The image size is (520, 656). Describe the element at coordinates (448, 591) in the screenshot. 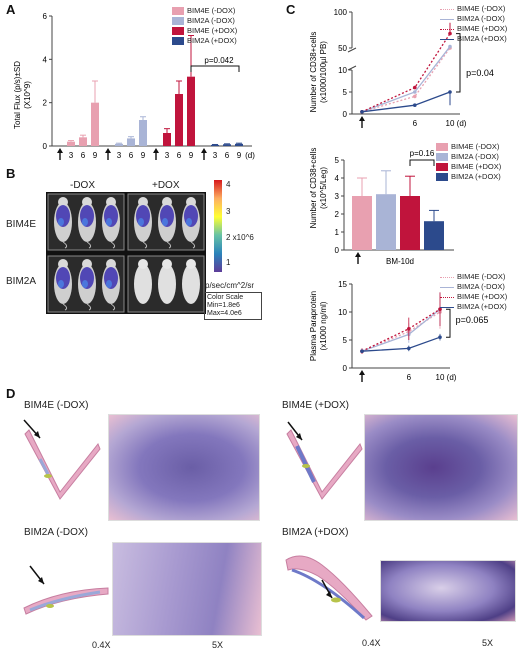

I see `histology-high-bim2a-plus` at that location.